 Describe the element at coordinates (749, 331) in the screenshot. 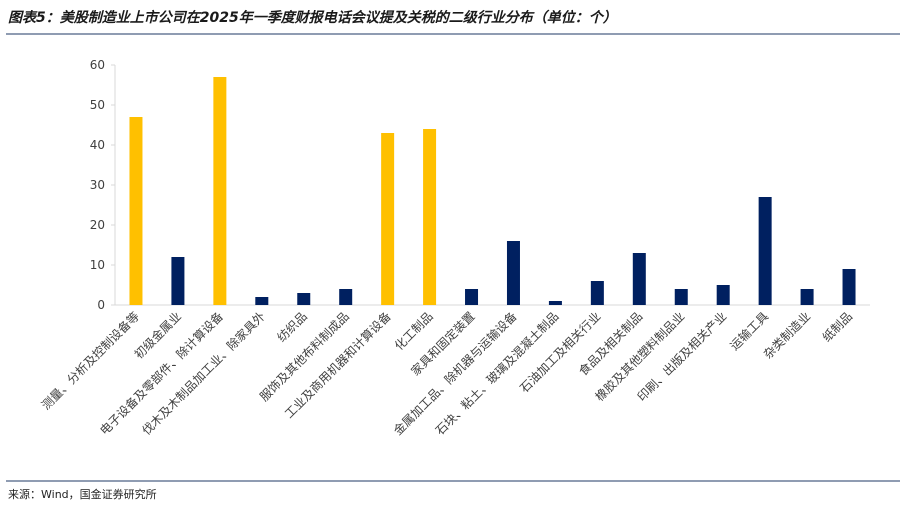

I see `x-tick-label: 运输工具` at that location.